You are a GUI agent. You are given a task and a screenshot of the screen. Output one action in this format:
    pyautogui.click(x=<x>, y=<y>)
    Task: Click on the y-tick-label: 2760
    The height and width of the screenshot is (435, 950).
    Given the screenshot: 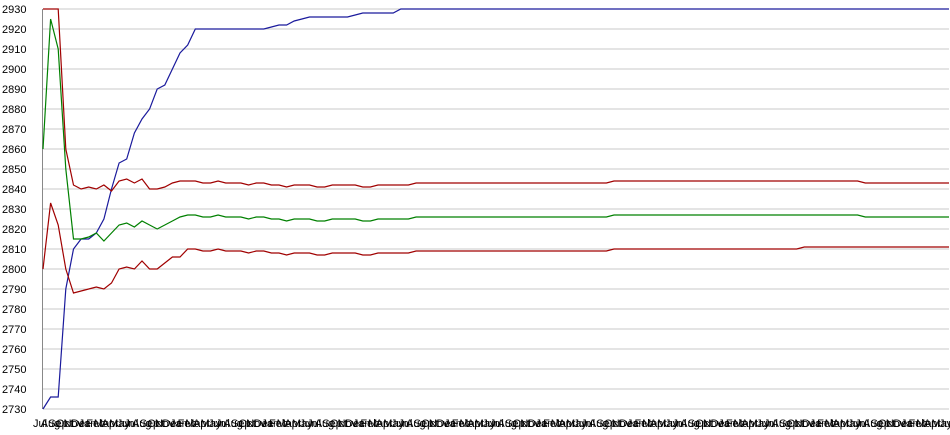 What is the action you would take?
    pyautogui.click(x=14, y=350)
    